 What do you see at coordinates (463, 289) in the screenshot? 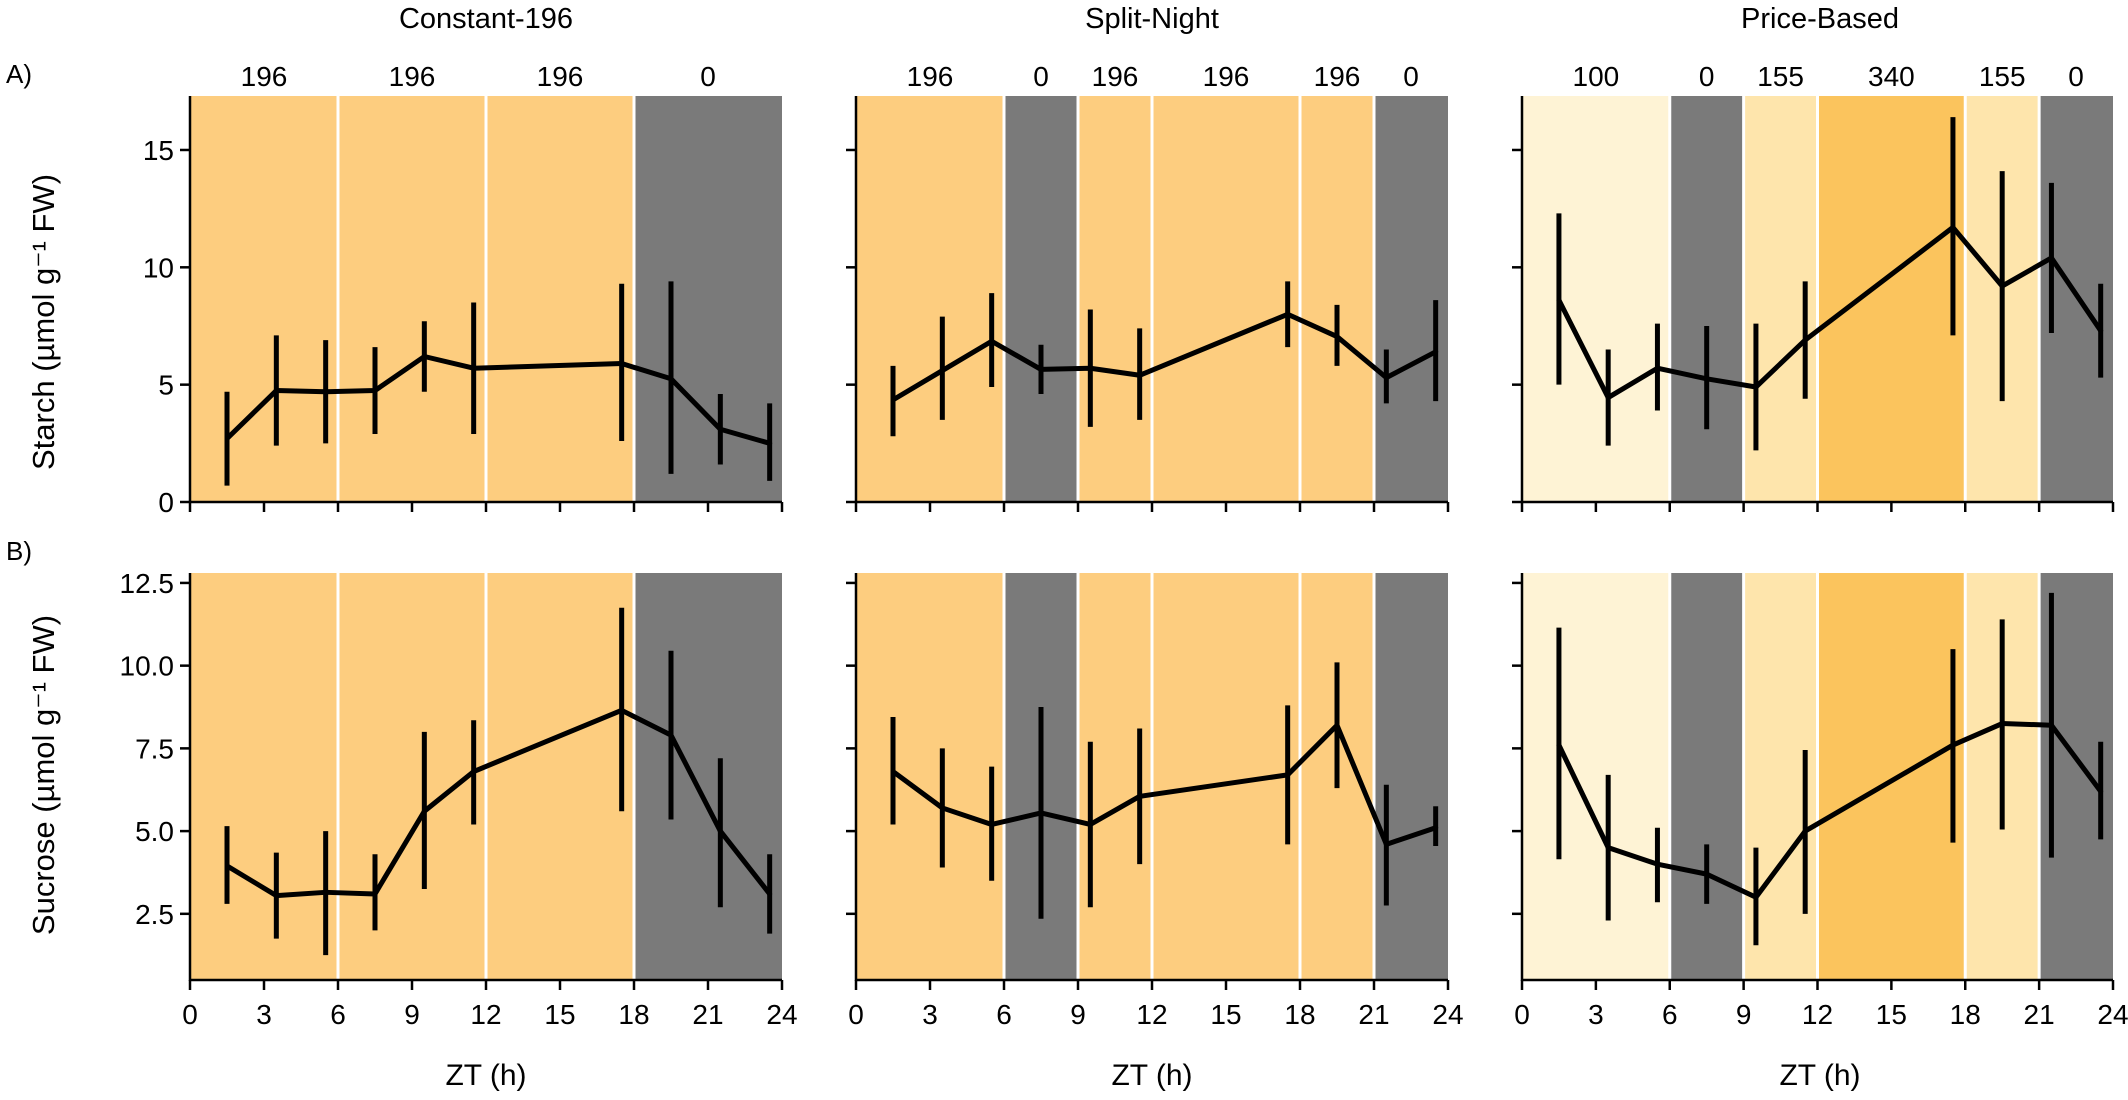
I see `panel-starch-constant-196: 196 196 196 0 0 5 10 15` at bounding box center [463, 289].